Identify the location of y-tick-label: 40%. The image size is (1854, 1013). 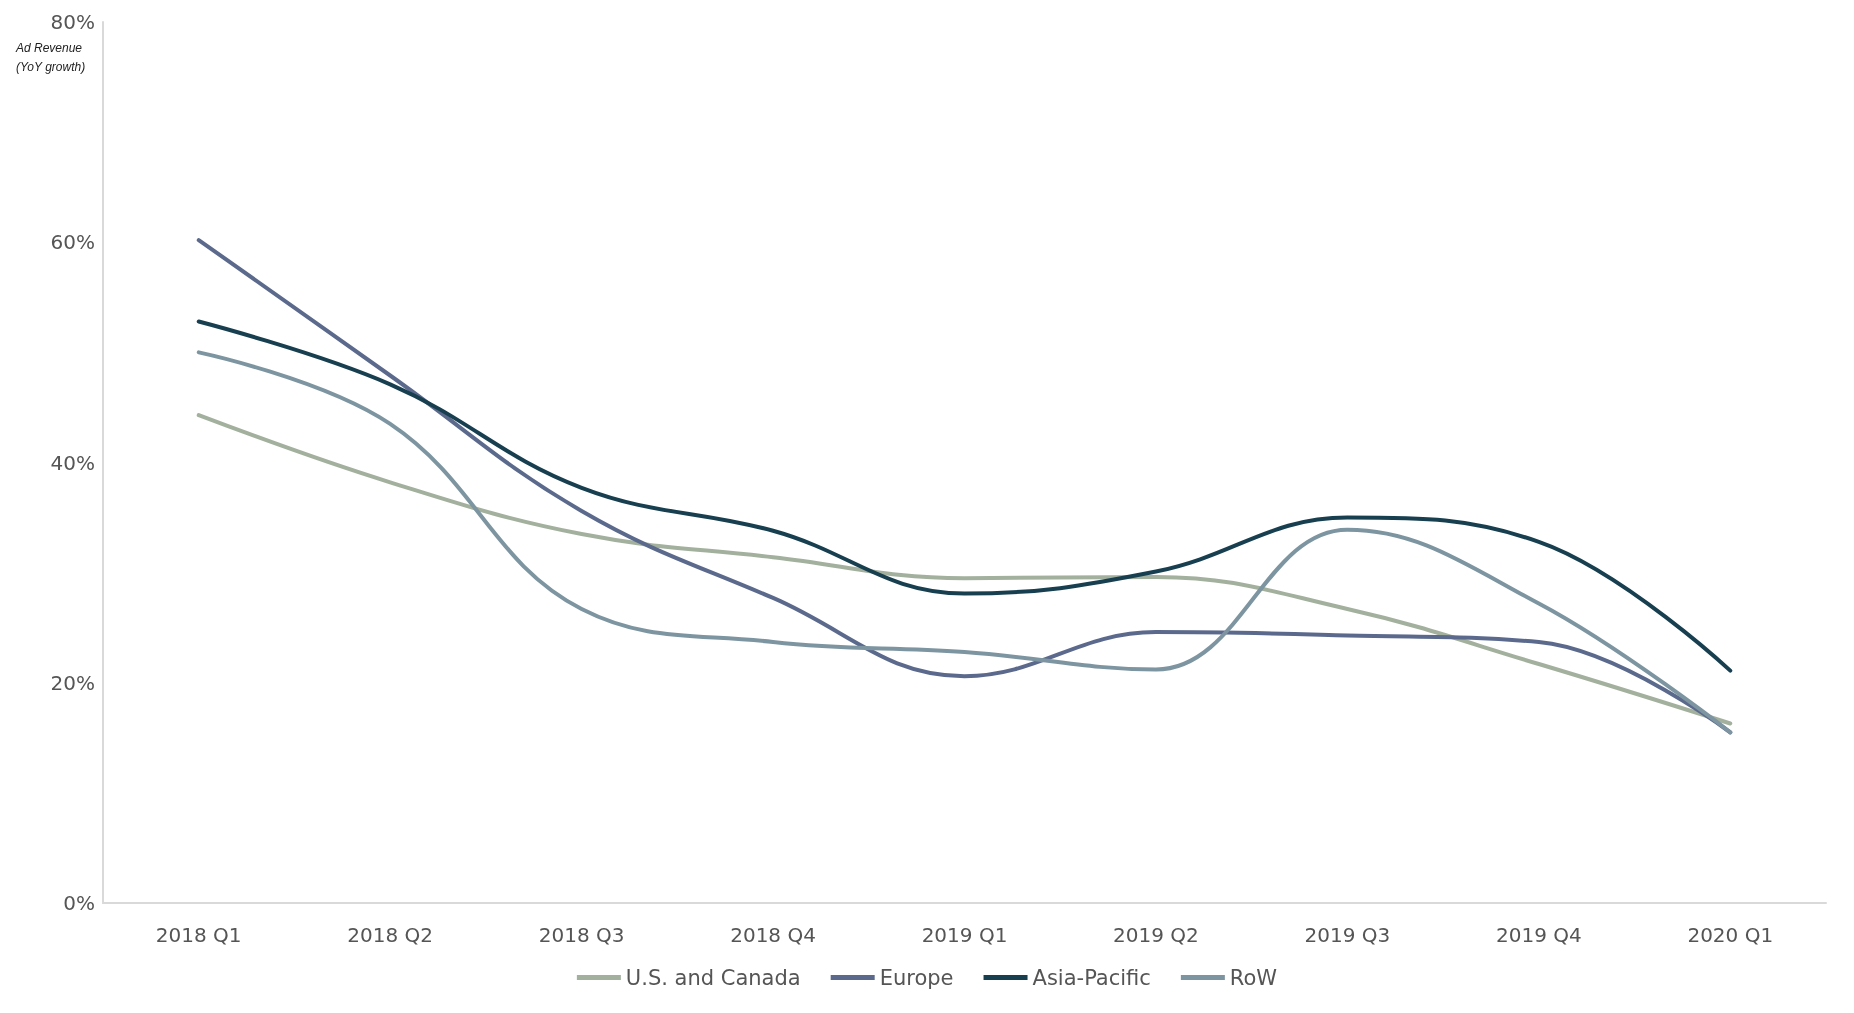
(72, 462).